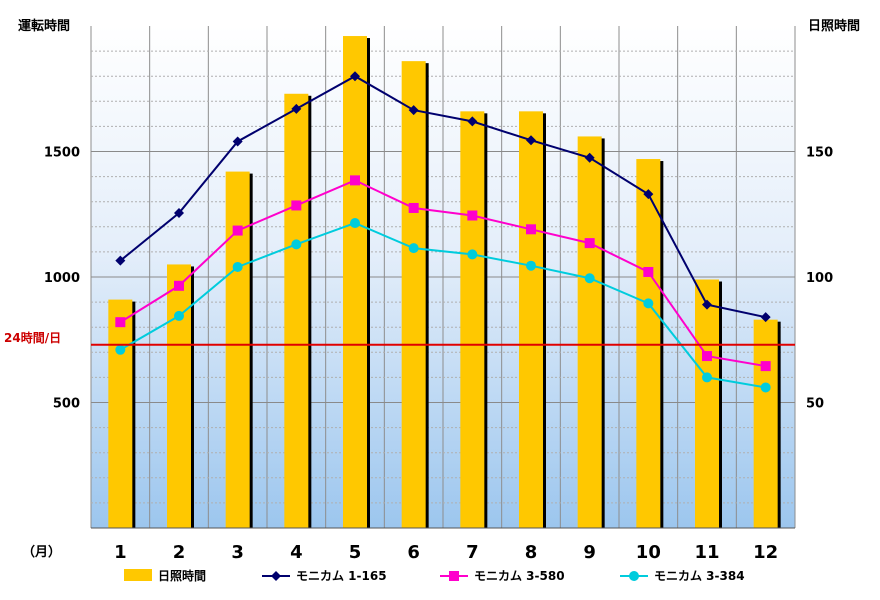 The image size is (880, 600). Describe the element at coordinates (120, 552) in the screenshot. I see `x-tick-label: 1` at that location.